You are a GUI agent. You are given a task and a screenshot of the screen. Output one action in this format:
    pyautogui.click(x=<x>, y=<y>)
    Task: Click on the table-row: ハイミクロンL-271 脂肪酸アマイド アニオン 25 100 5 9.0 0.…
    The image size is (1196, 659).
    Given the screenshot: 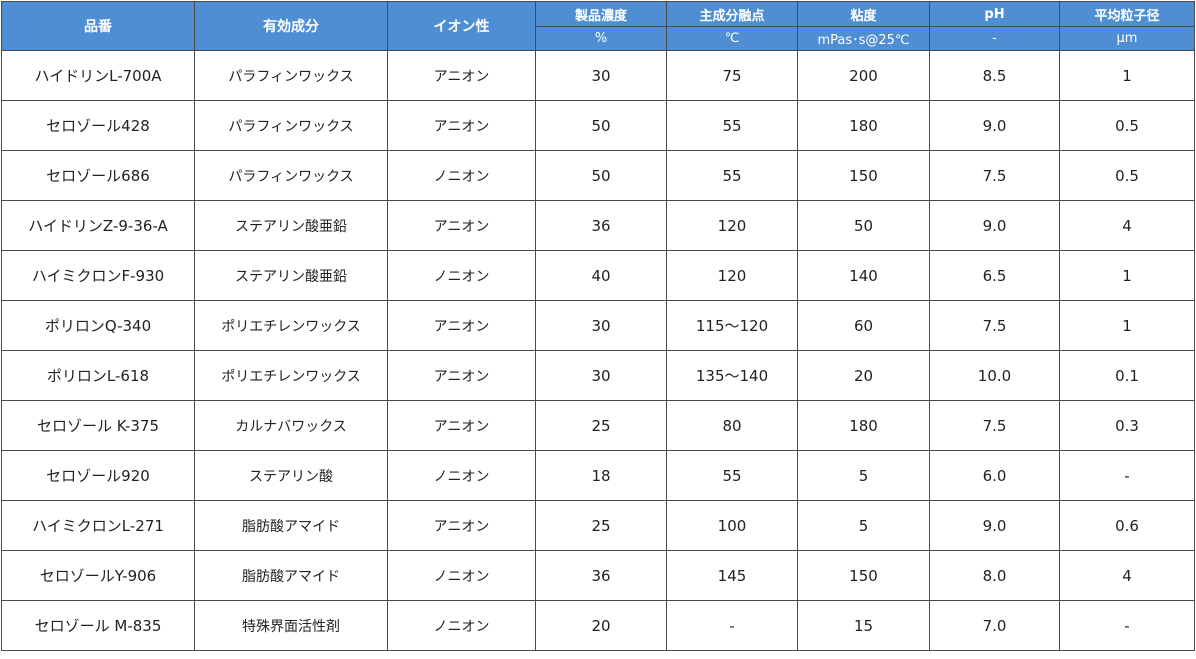 What is the action you would take?
    pyautogui.click(x=598, y=525)
    